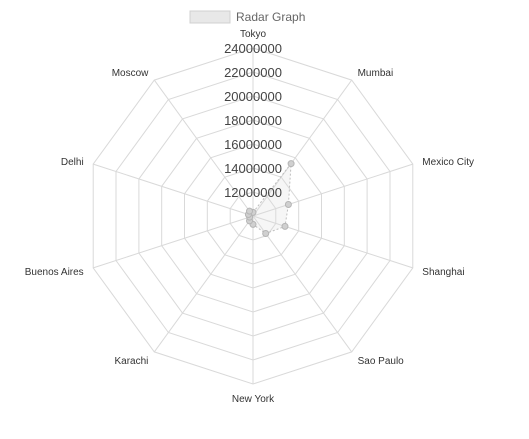 This screenshot has width=529, height=439. I want to click on data-point-moscow, so click(249, 211).